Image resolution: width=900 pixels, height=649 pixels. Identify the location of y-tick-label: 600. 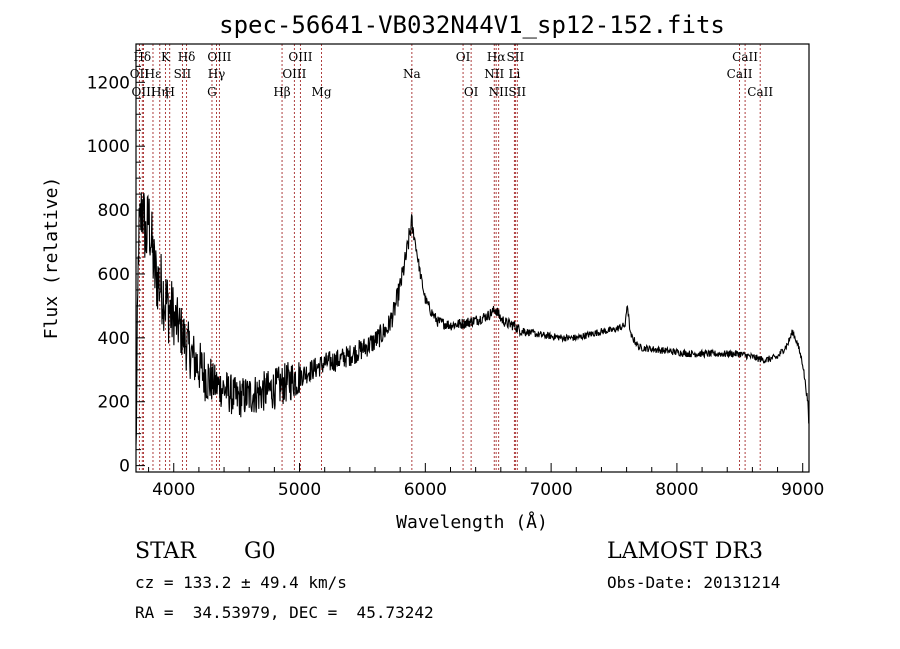
(114, 275).